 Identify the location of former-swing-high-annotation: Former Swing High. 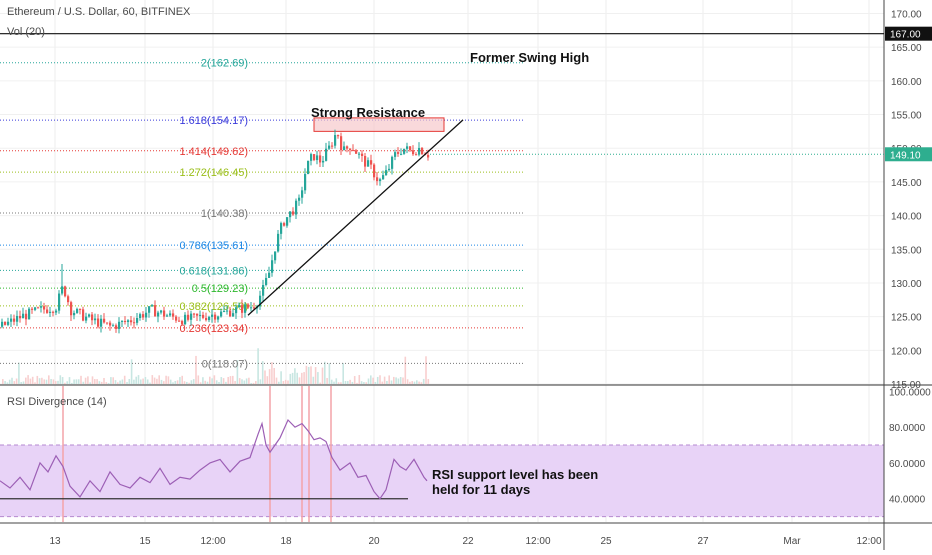
(530, 57).